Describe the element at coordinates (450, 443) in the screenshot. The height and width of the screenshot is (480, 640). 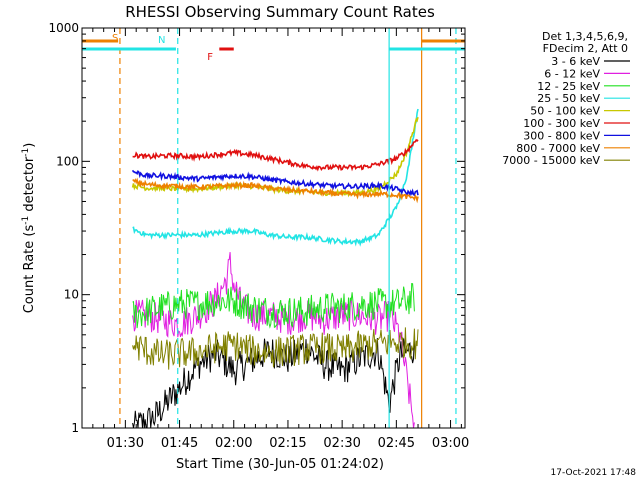
I see `x-tick-label-6: 03:00` at that location.